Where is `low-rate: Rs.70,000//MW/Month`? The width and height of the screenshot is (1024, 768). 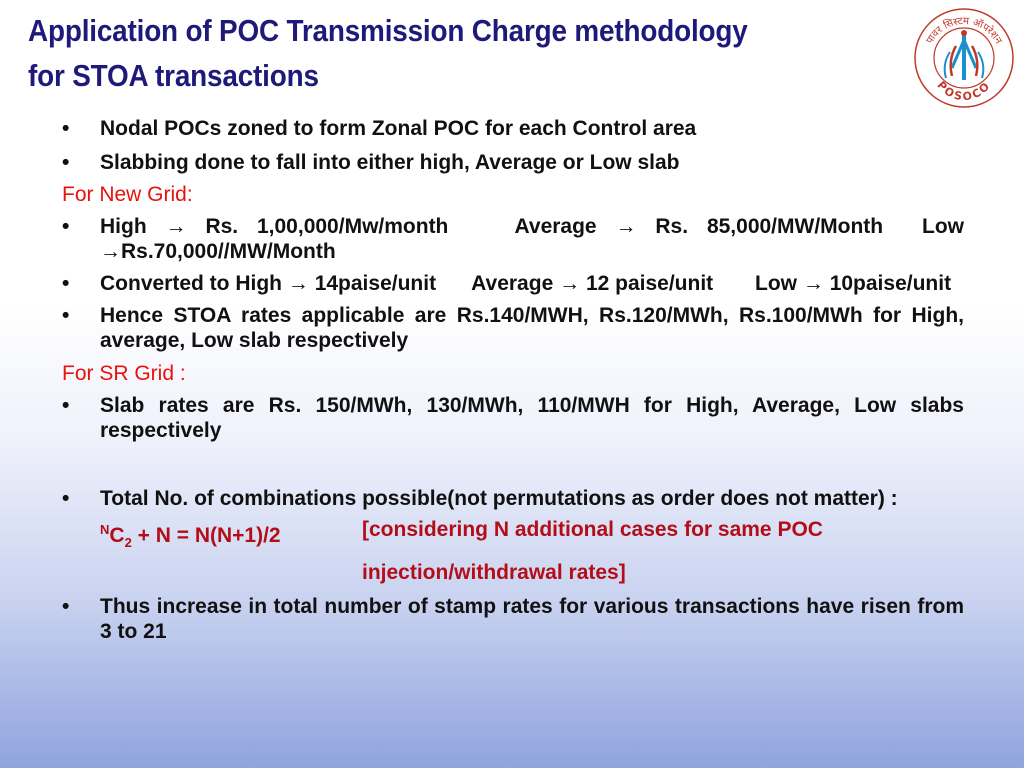 low-rate: Rs.70,000//MW/Month is located at coordinates (228, 251).